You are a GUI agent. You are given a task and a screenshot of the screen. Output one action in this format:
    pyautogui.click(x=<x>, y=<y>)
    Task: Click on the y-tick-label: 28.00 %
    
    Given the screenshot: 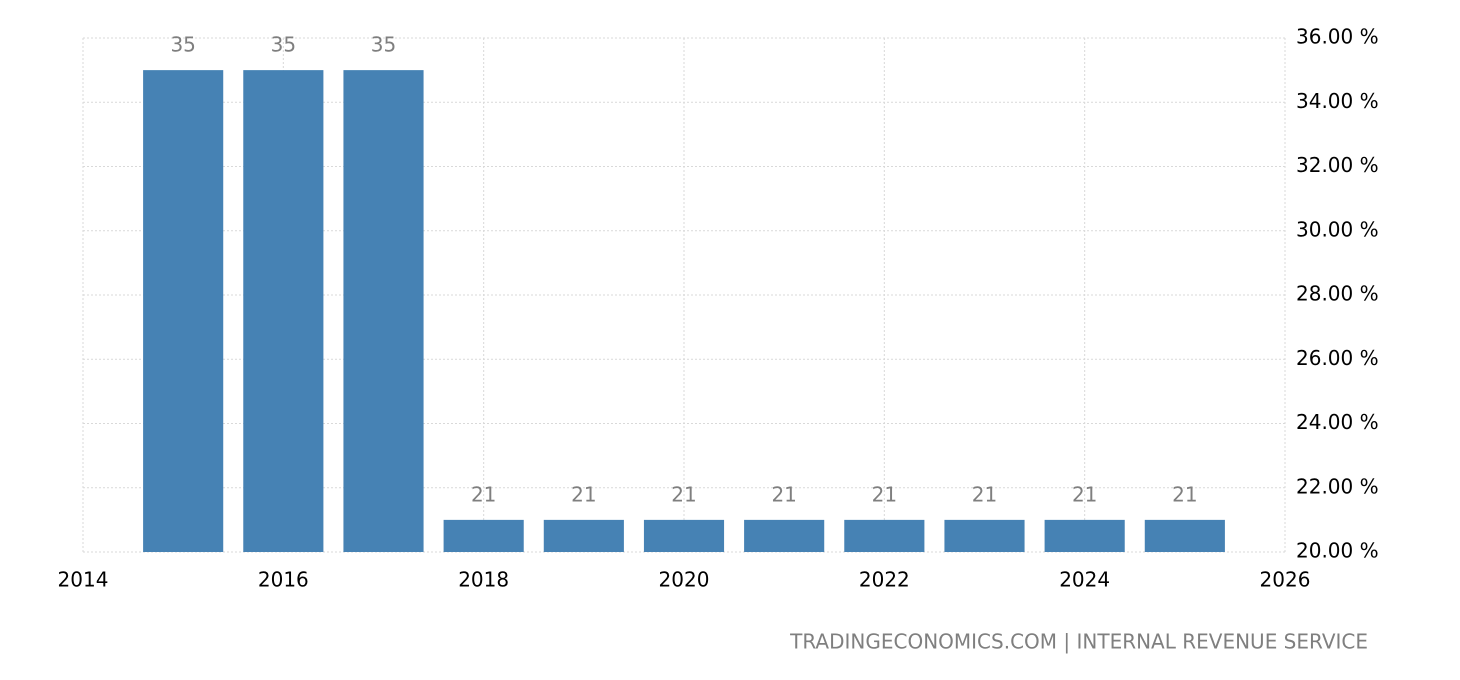 What is the action you would take?
    pyautogui.click(x=1337, y=294)
    